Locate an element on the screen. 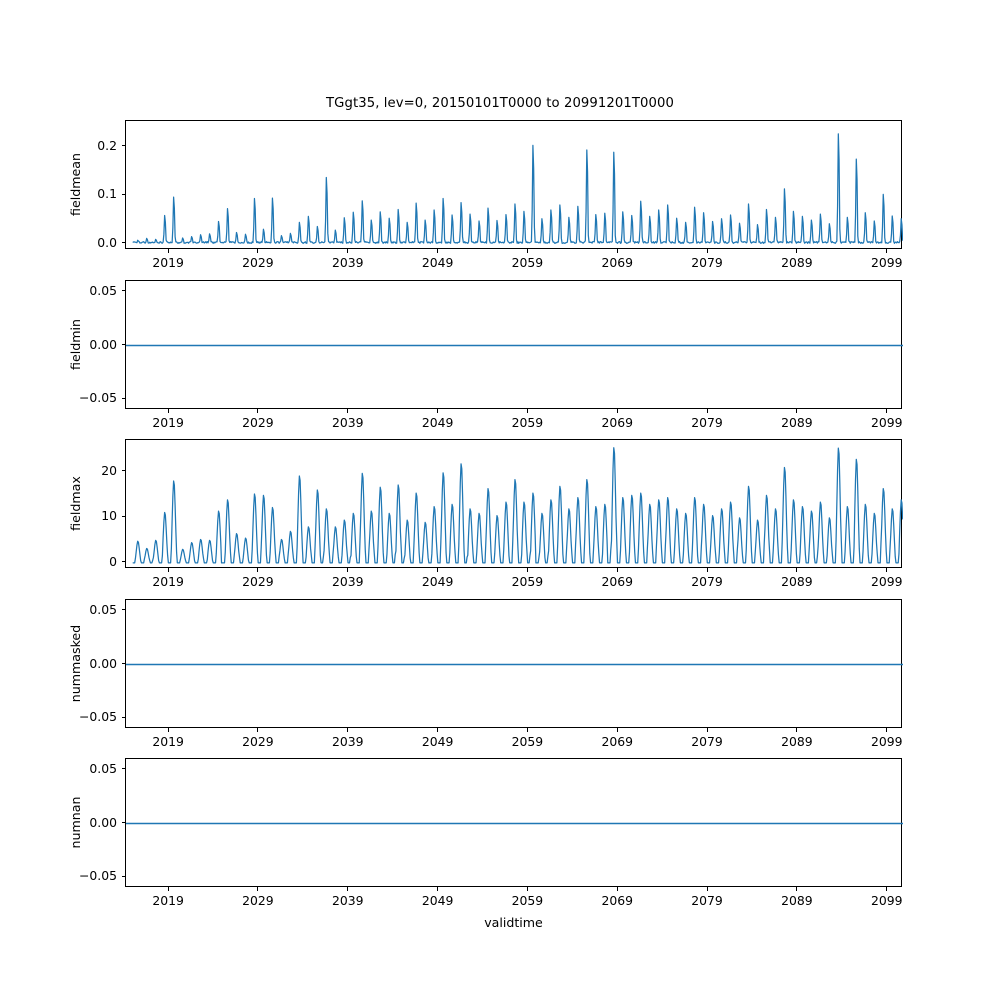 This screenshot has height=1000, width=1000. series-fieldmin is located at coordinates (514, 345).